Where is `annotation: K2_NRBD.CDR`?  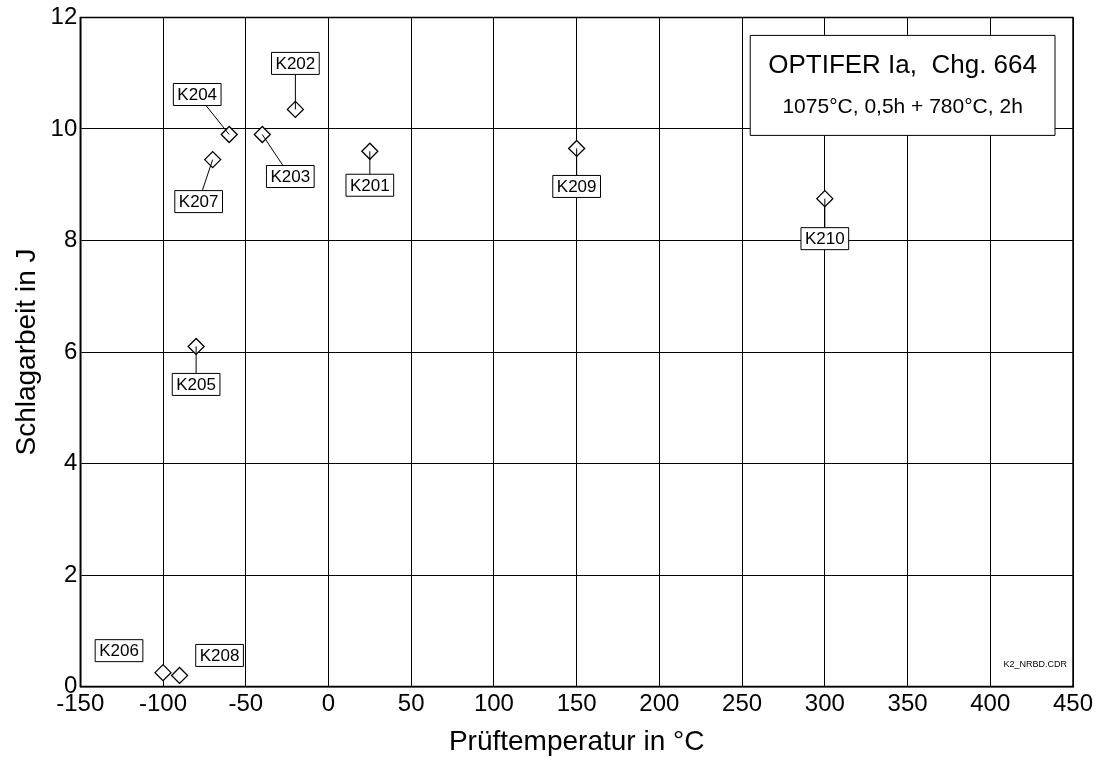
annotation: K2_NRBD.CDR is located at coordinates (1035, 664).